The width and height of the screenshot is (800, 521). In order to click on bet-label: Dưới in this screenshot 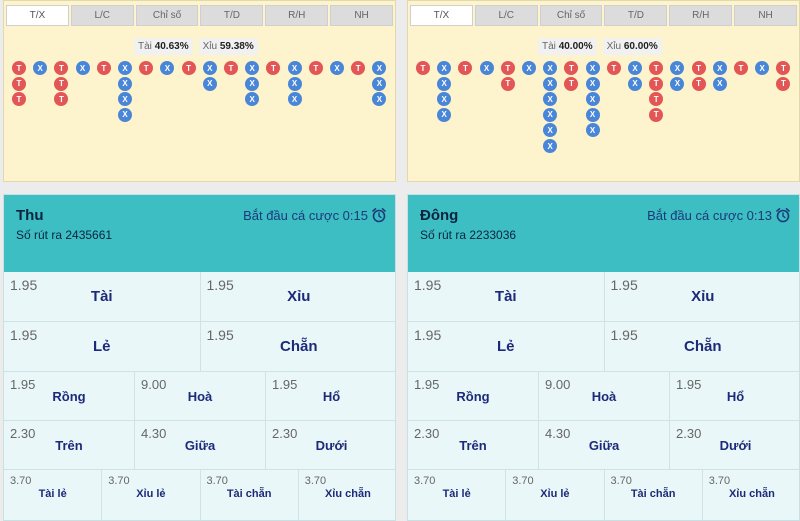, I will do `click(735, 445)`.